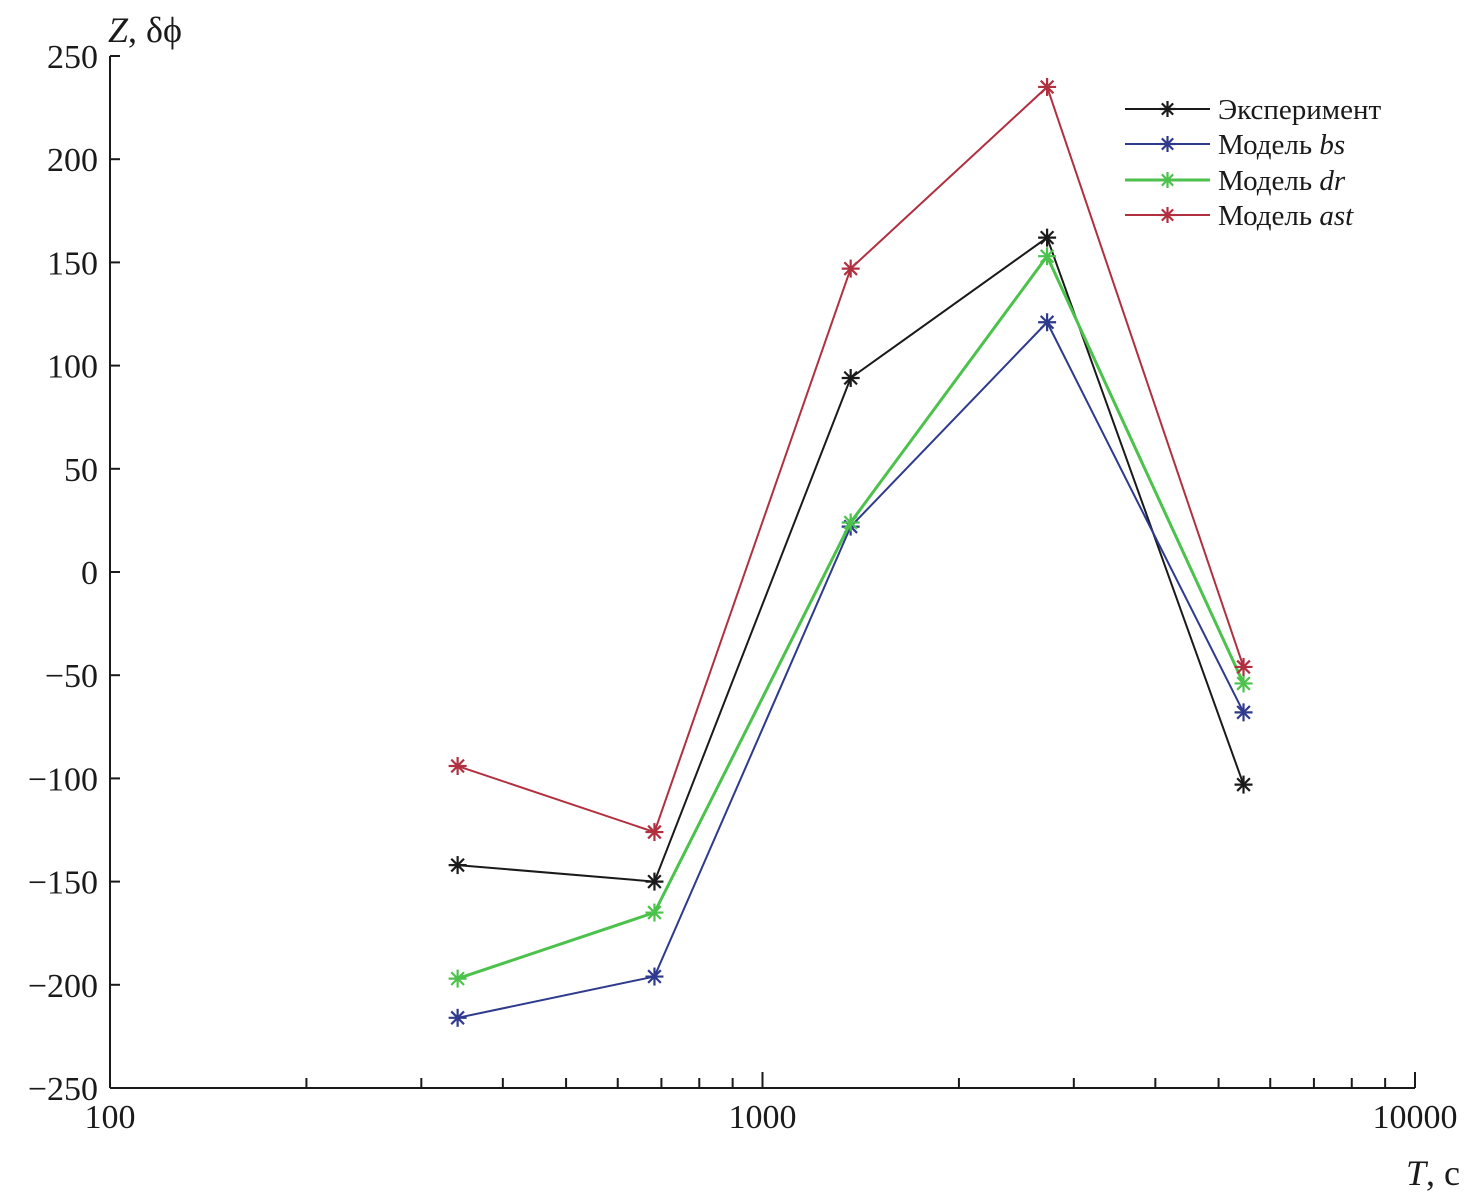  Describe the element at coordinates (71, 676) in the screenshot. I see `y-tick-label: −50` at that location.